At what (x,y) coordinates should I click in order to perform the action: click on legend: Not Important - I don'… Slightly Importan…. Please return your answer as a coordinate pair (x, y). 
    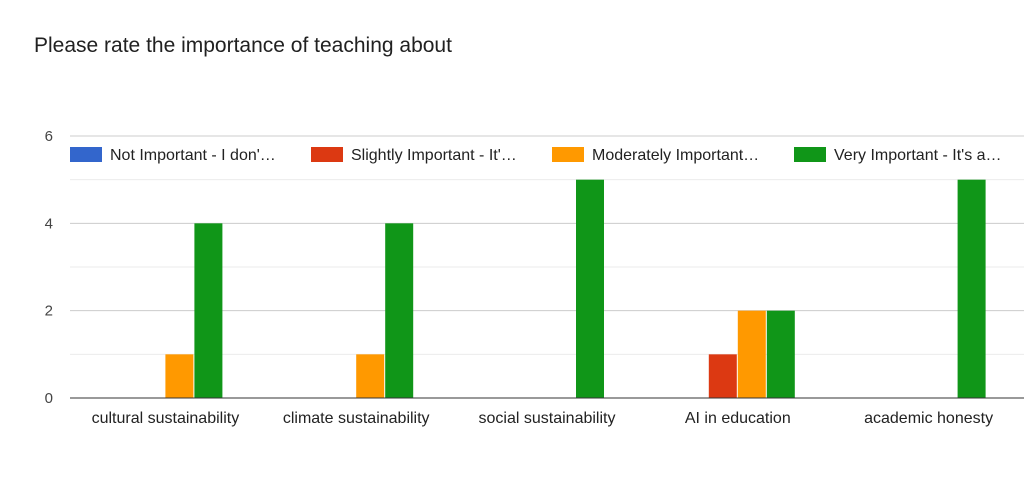
    Looking at the image, I should click on (536, 155).